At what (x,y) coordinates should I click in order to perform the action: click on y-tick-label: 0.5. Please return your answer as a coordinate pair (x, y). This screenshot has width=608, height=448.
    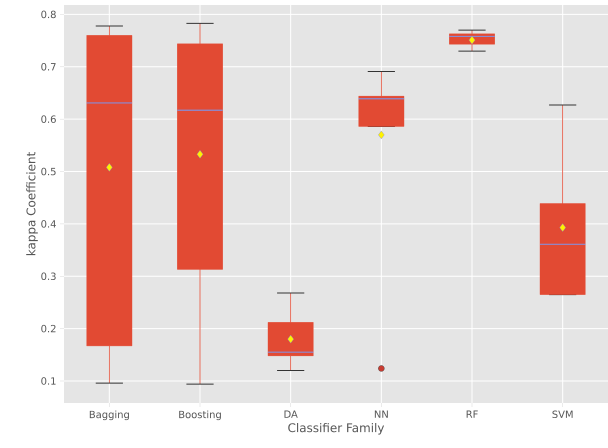
    Looking at the image, I should click on (48, 172).